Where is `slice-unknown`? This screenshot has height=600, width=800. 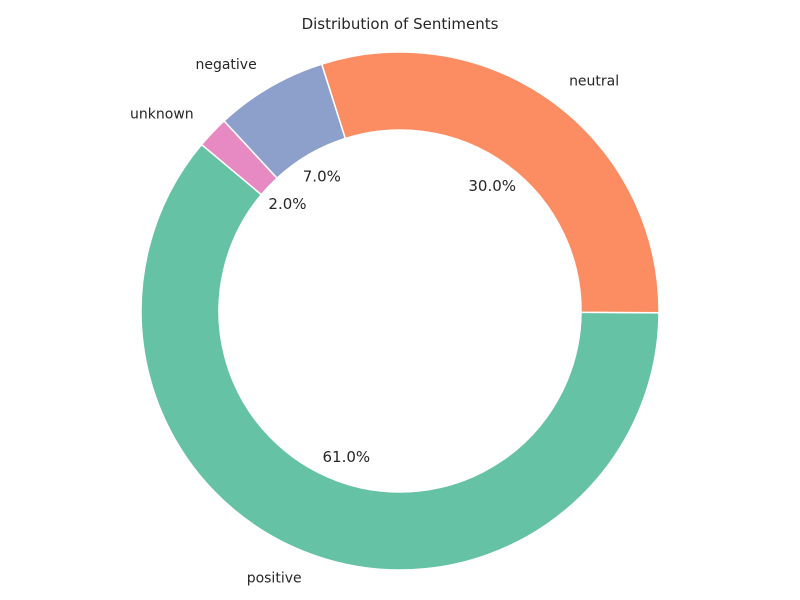 slice-unknown is located at coordinates (239, 157).